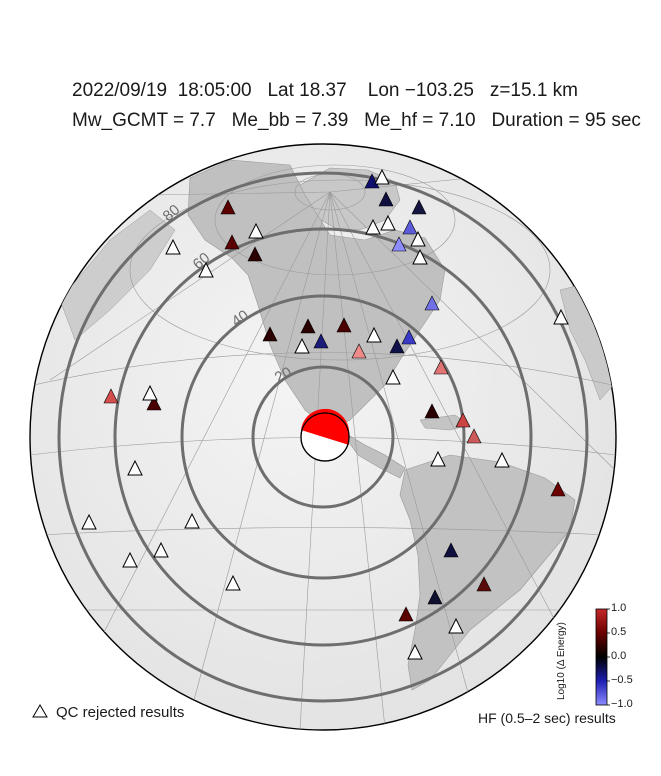  I want to click on colorbar-tick-2: 0.5, so click(619, 632).